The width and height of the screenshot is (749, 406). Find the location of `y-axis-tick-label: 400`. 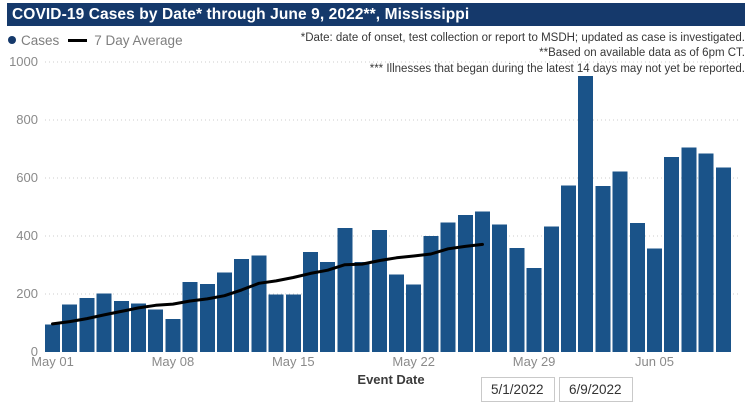

y-axis-tick-label: 400 is located at coordinates (27, 235).